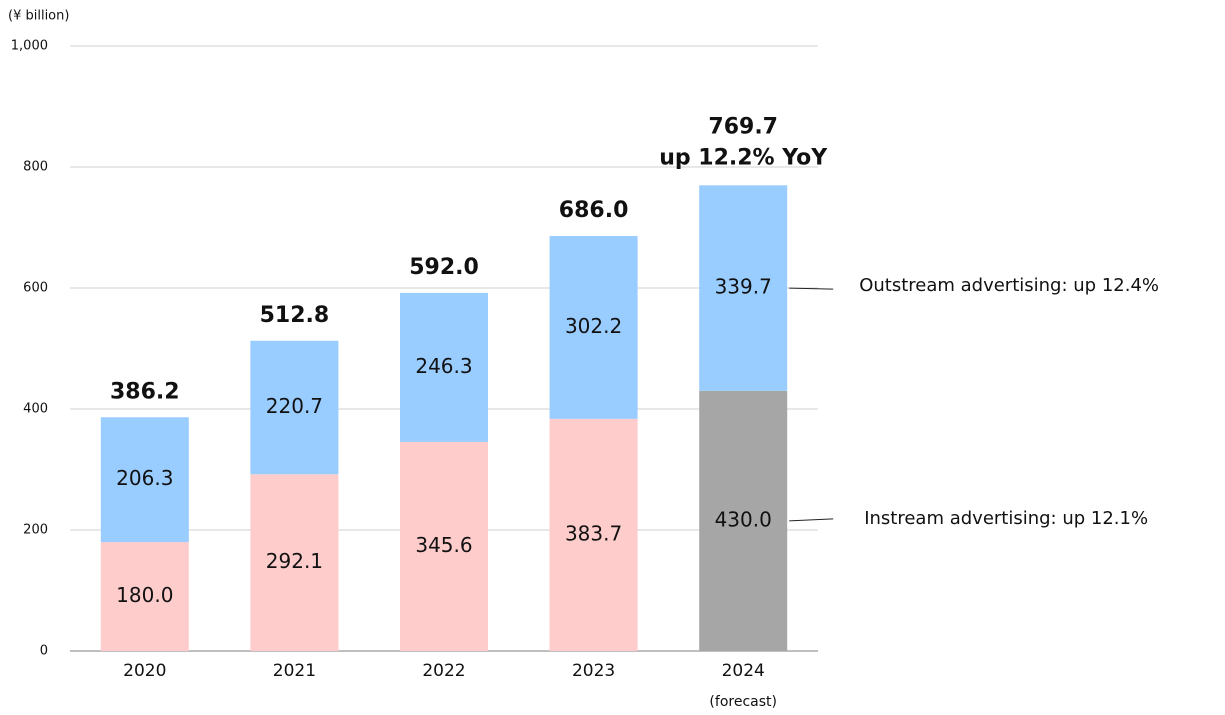 The width and height of the screenshot is (1225, 715). Describe the element at coordinates (743, 671) in the screenshot. I see `x-tick-label: 2024` at that location.